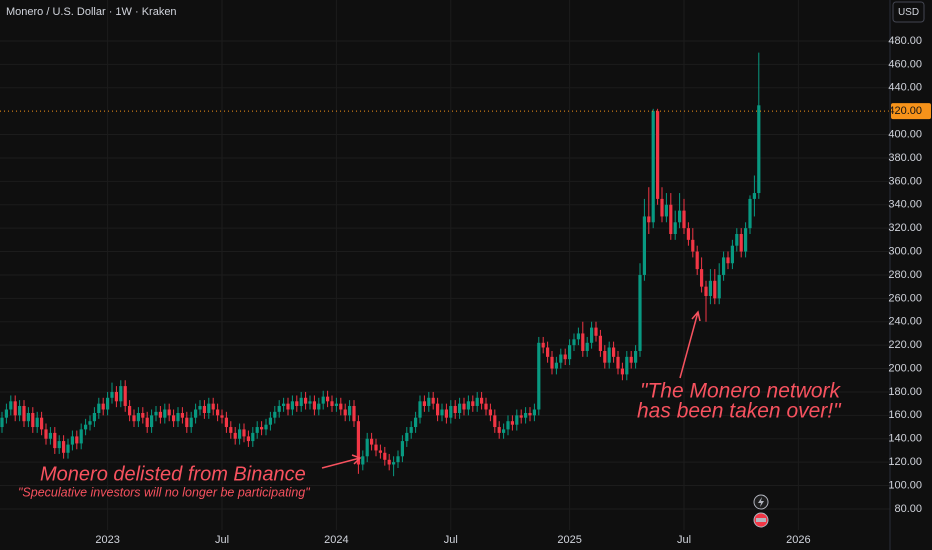 The image size is (932, 550). Describe the element at coordinates (173, 474) in the screenshot. I see `annotation: Monero delisted from Binance` at that location.